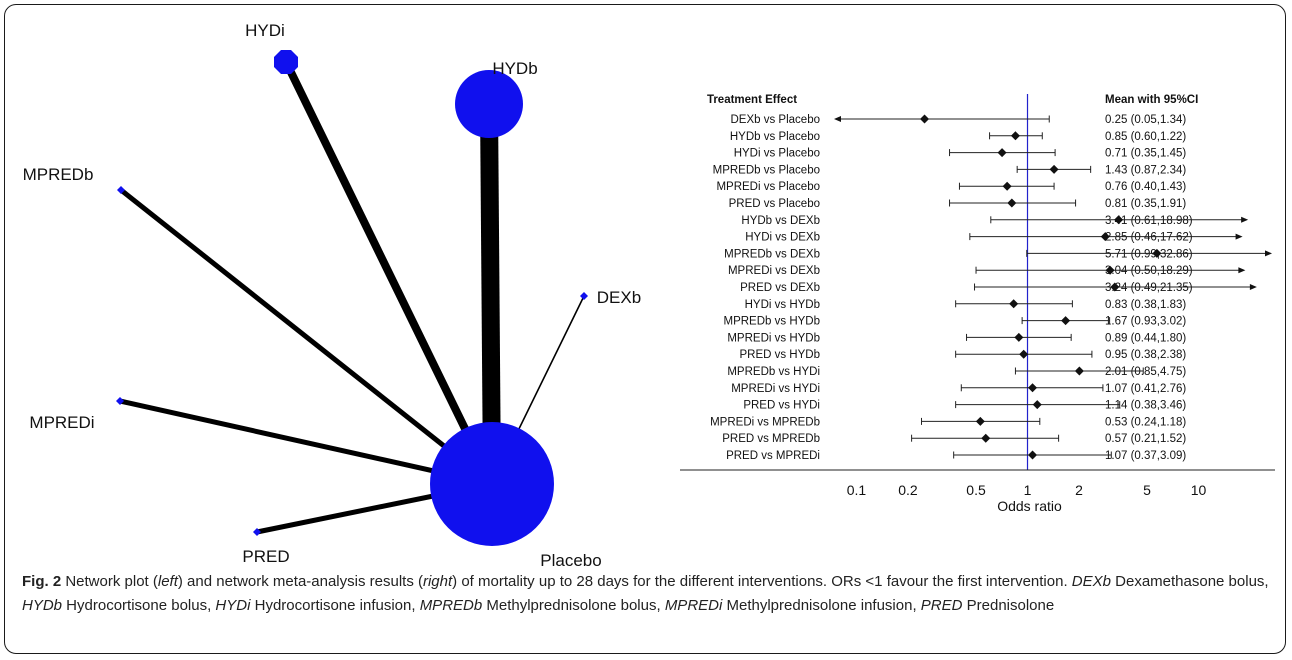  Describe the element at coordinates (780, 288) in the screenshot. I see `forest-row-label: PRED vs DEXb` at that location.